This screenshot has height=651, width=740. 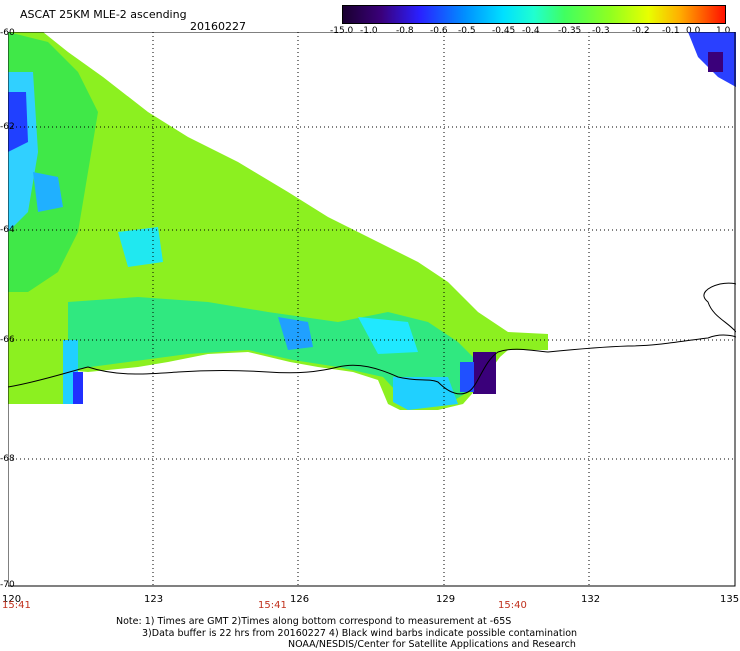 I want to click on colorbar-label: -0.5, so click(x=467, y=31).